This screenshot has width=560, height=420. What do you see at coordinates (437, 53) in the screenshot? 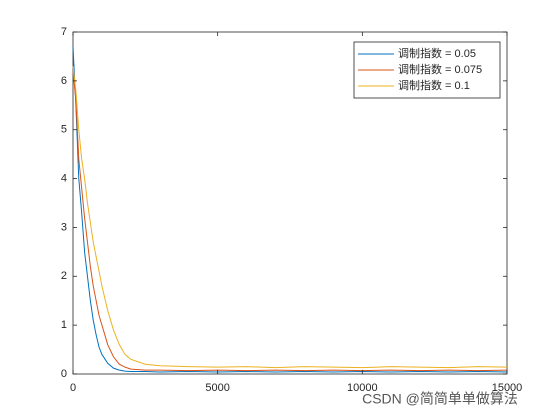
I see `legend-label: 调制指数 = 0.05` at bounding box center [437, 53].